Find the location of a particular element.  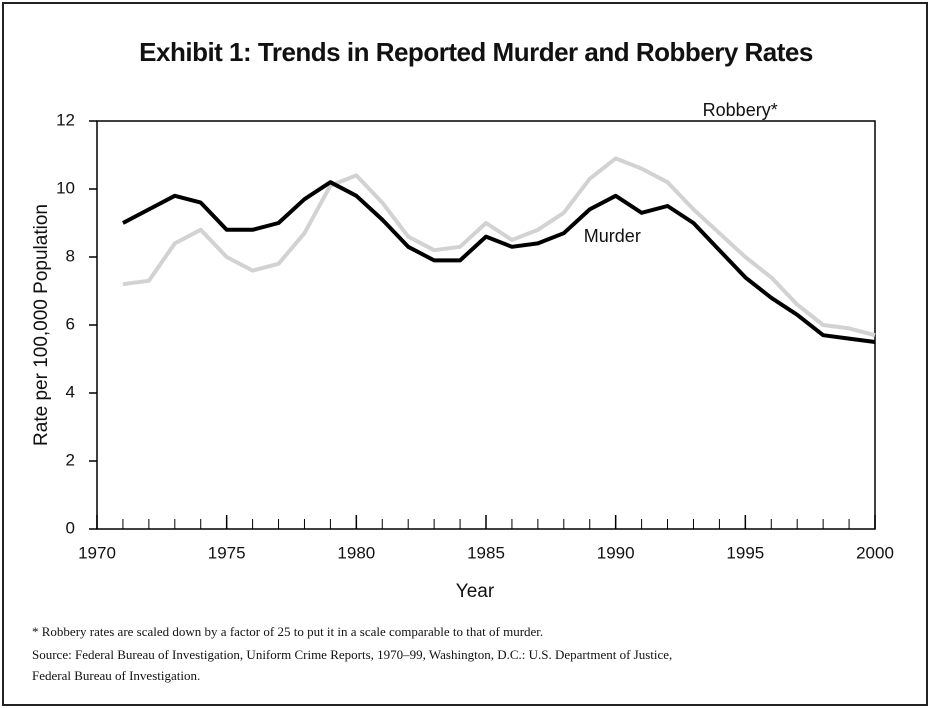

x-tick-label: 1985 is located at coordinates (486, 552).